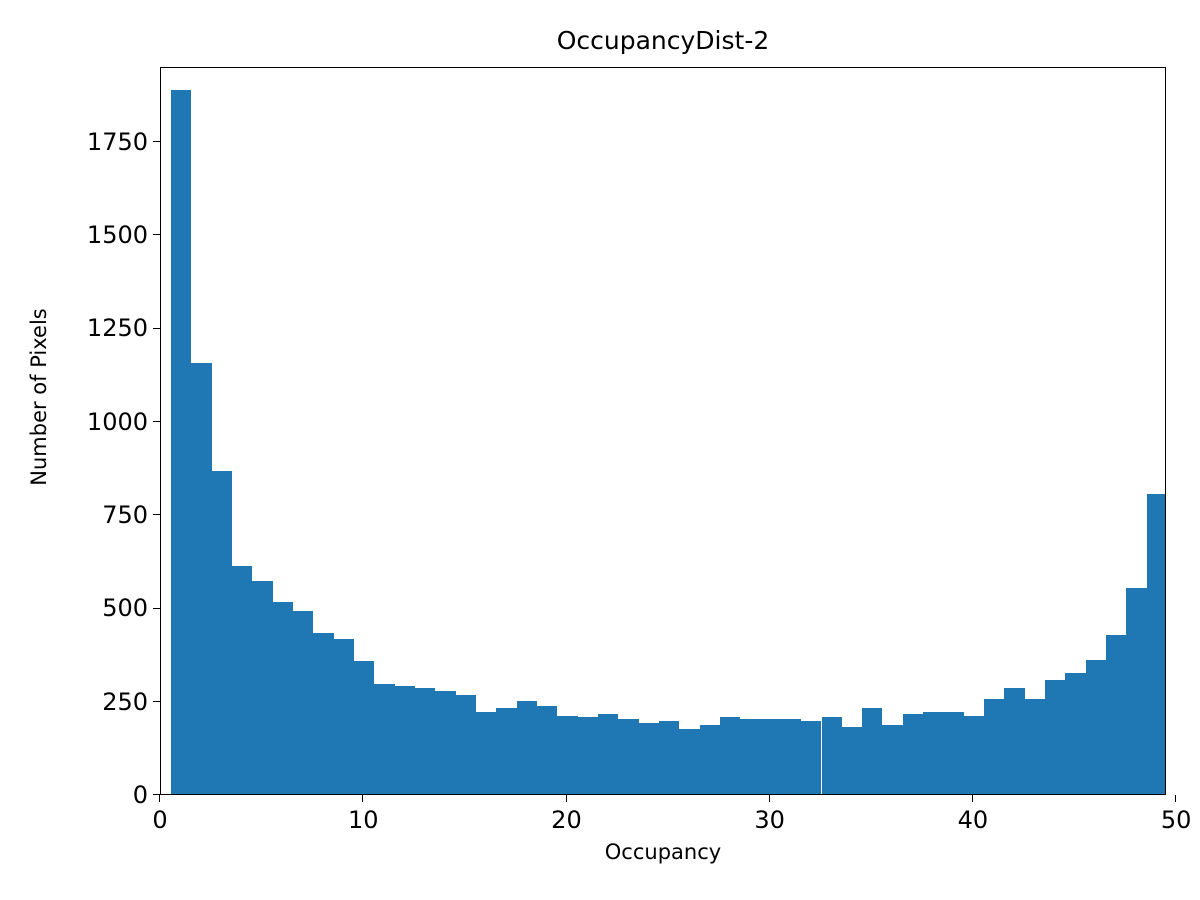  I want to click on x-axis-tick-label: 10, so click(363, 820).